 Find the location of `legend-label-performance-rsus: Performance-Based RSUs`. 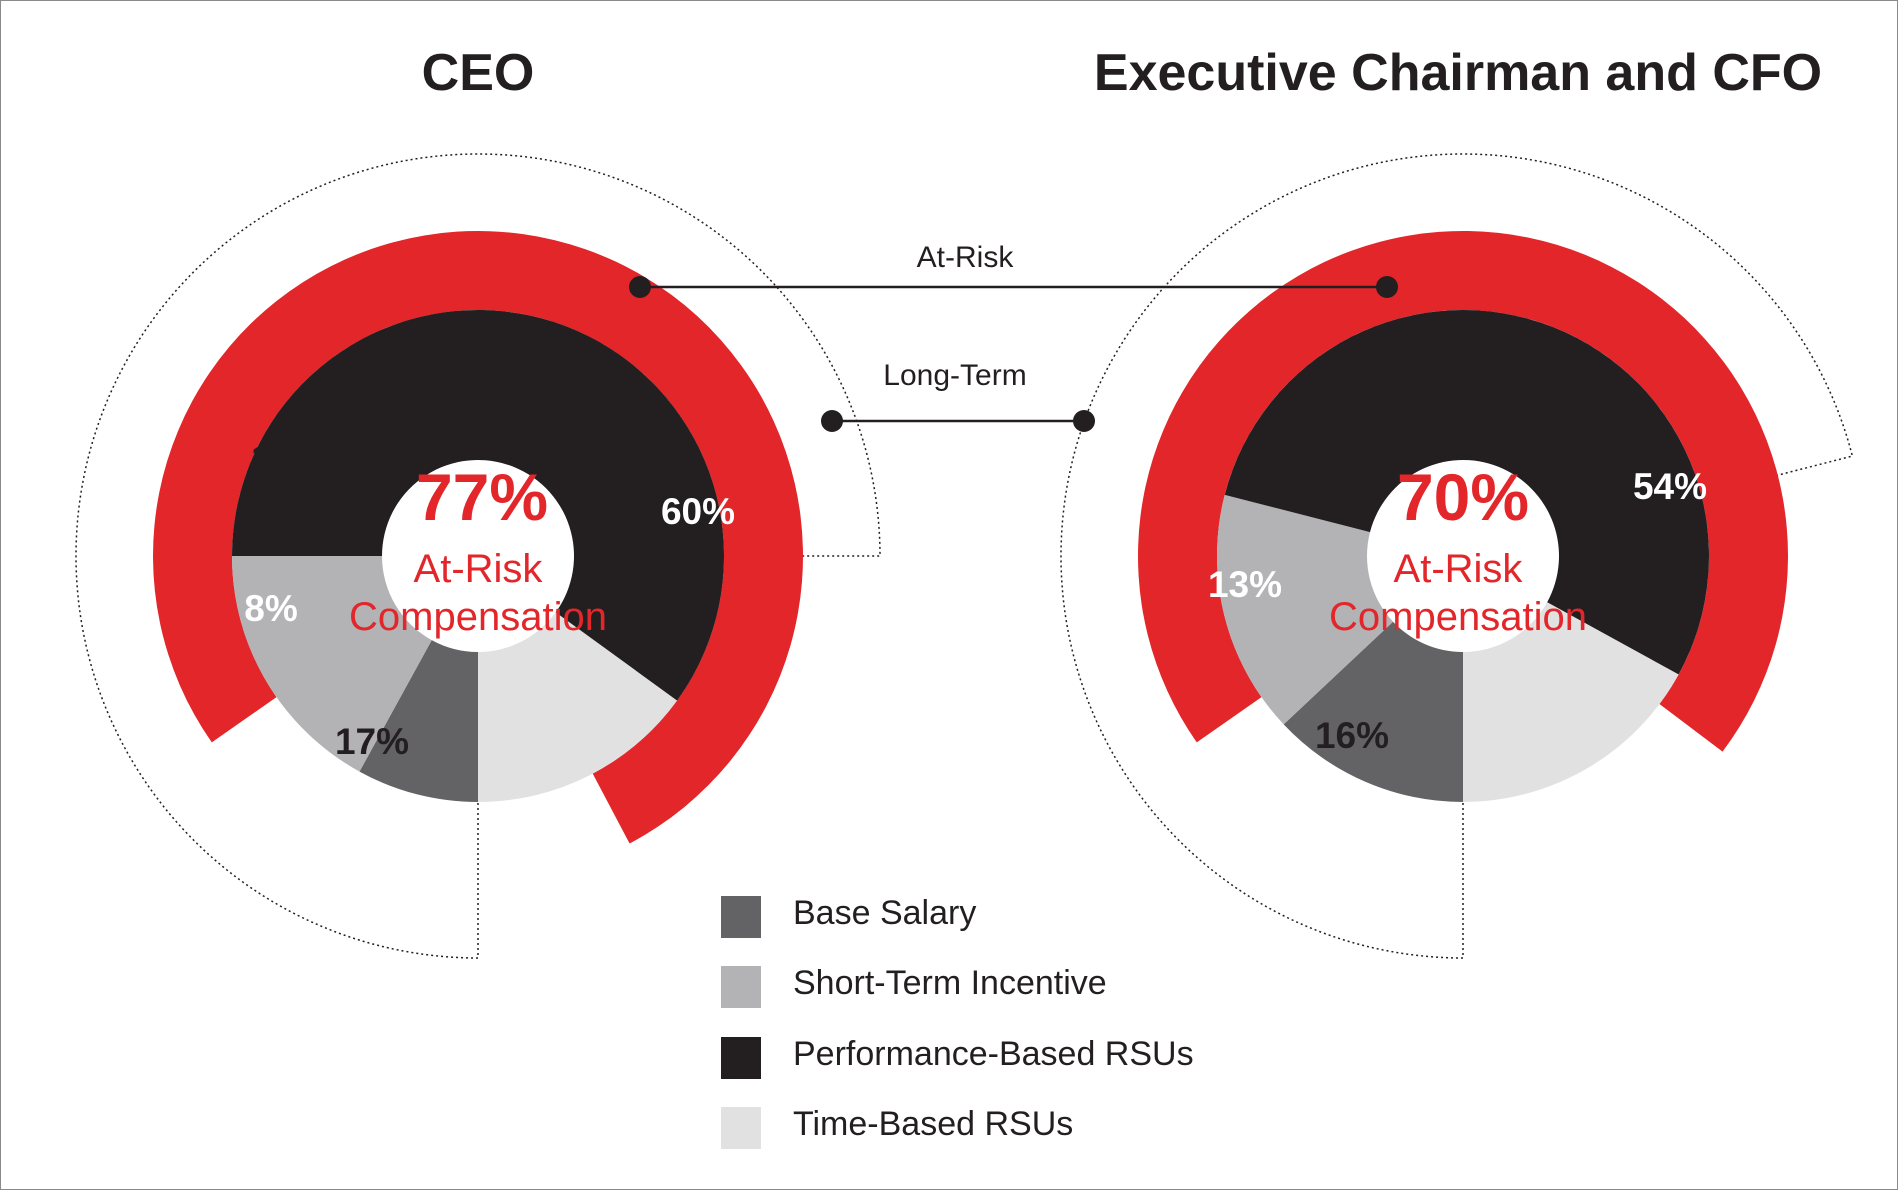

legend-label-performance-rsus: Performance-Based RSUs is located at coordinates (993, 1054).